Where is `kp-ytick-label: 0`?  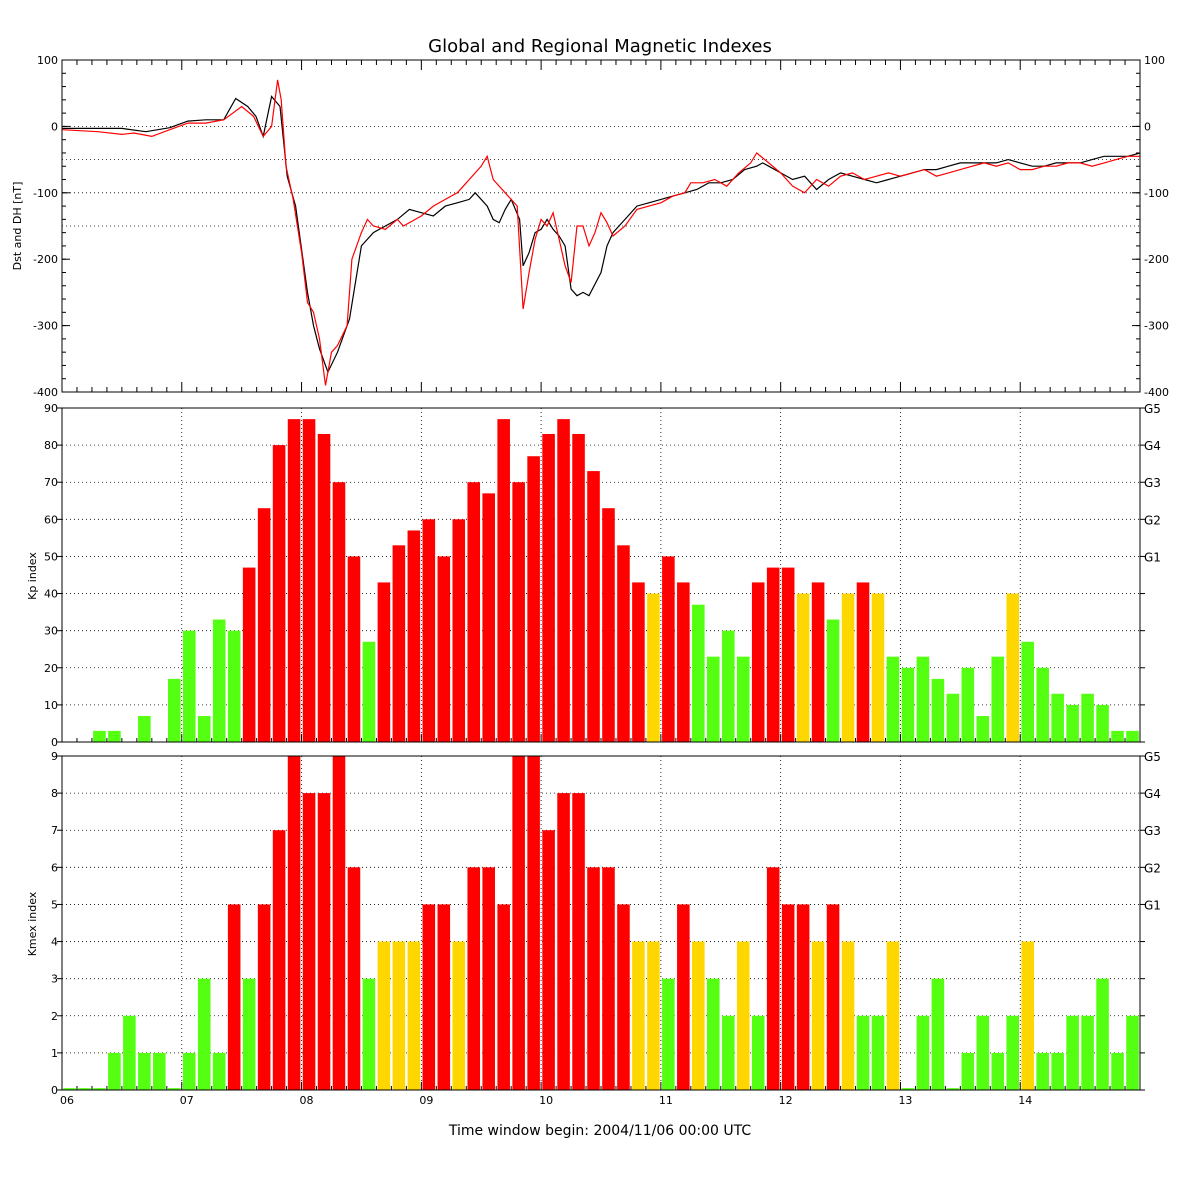
kp-ytick-label: 0 is located at coordinates (54, 742).